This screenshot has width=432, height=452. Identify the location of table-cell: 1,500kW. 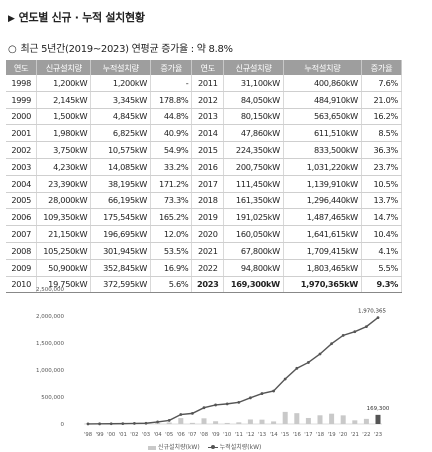
(64, 117).